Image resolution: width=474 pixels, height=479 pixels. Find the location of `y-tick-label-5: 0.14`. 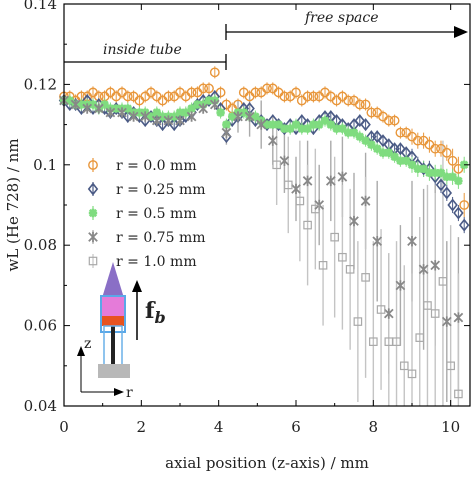

y-tick-label-5: 0.14 is located at coordinates (40, 6).